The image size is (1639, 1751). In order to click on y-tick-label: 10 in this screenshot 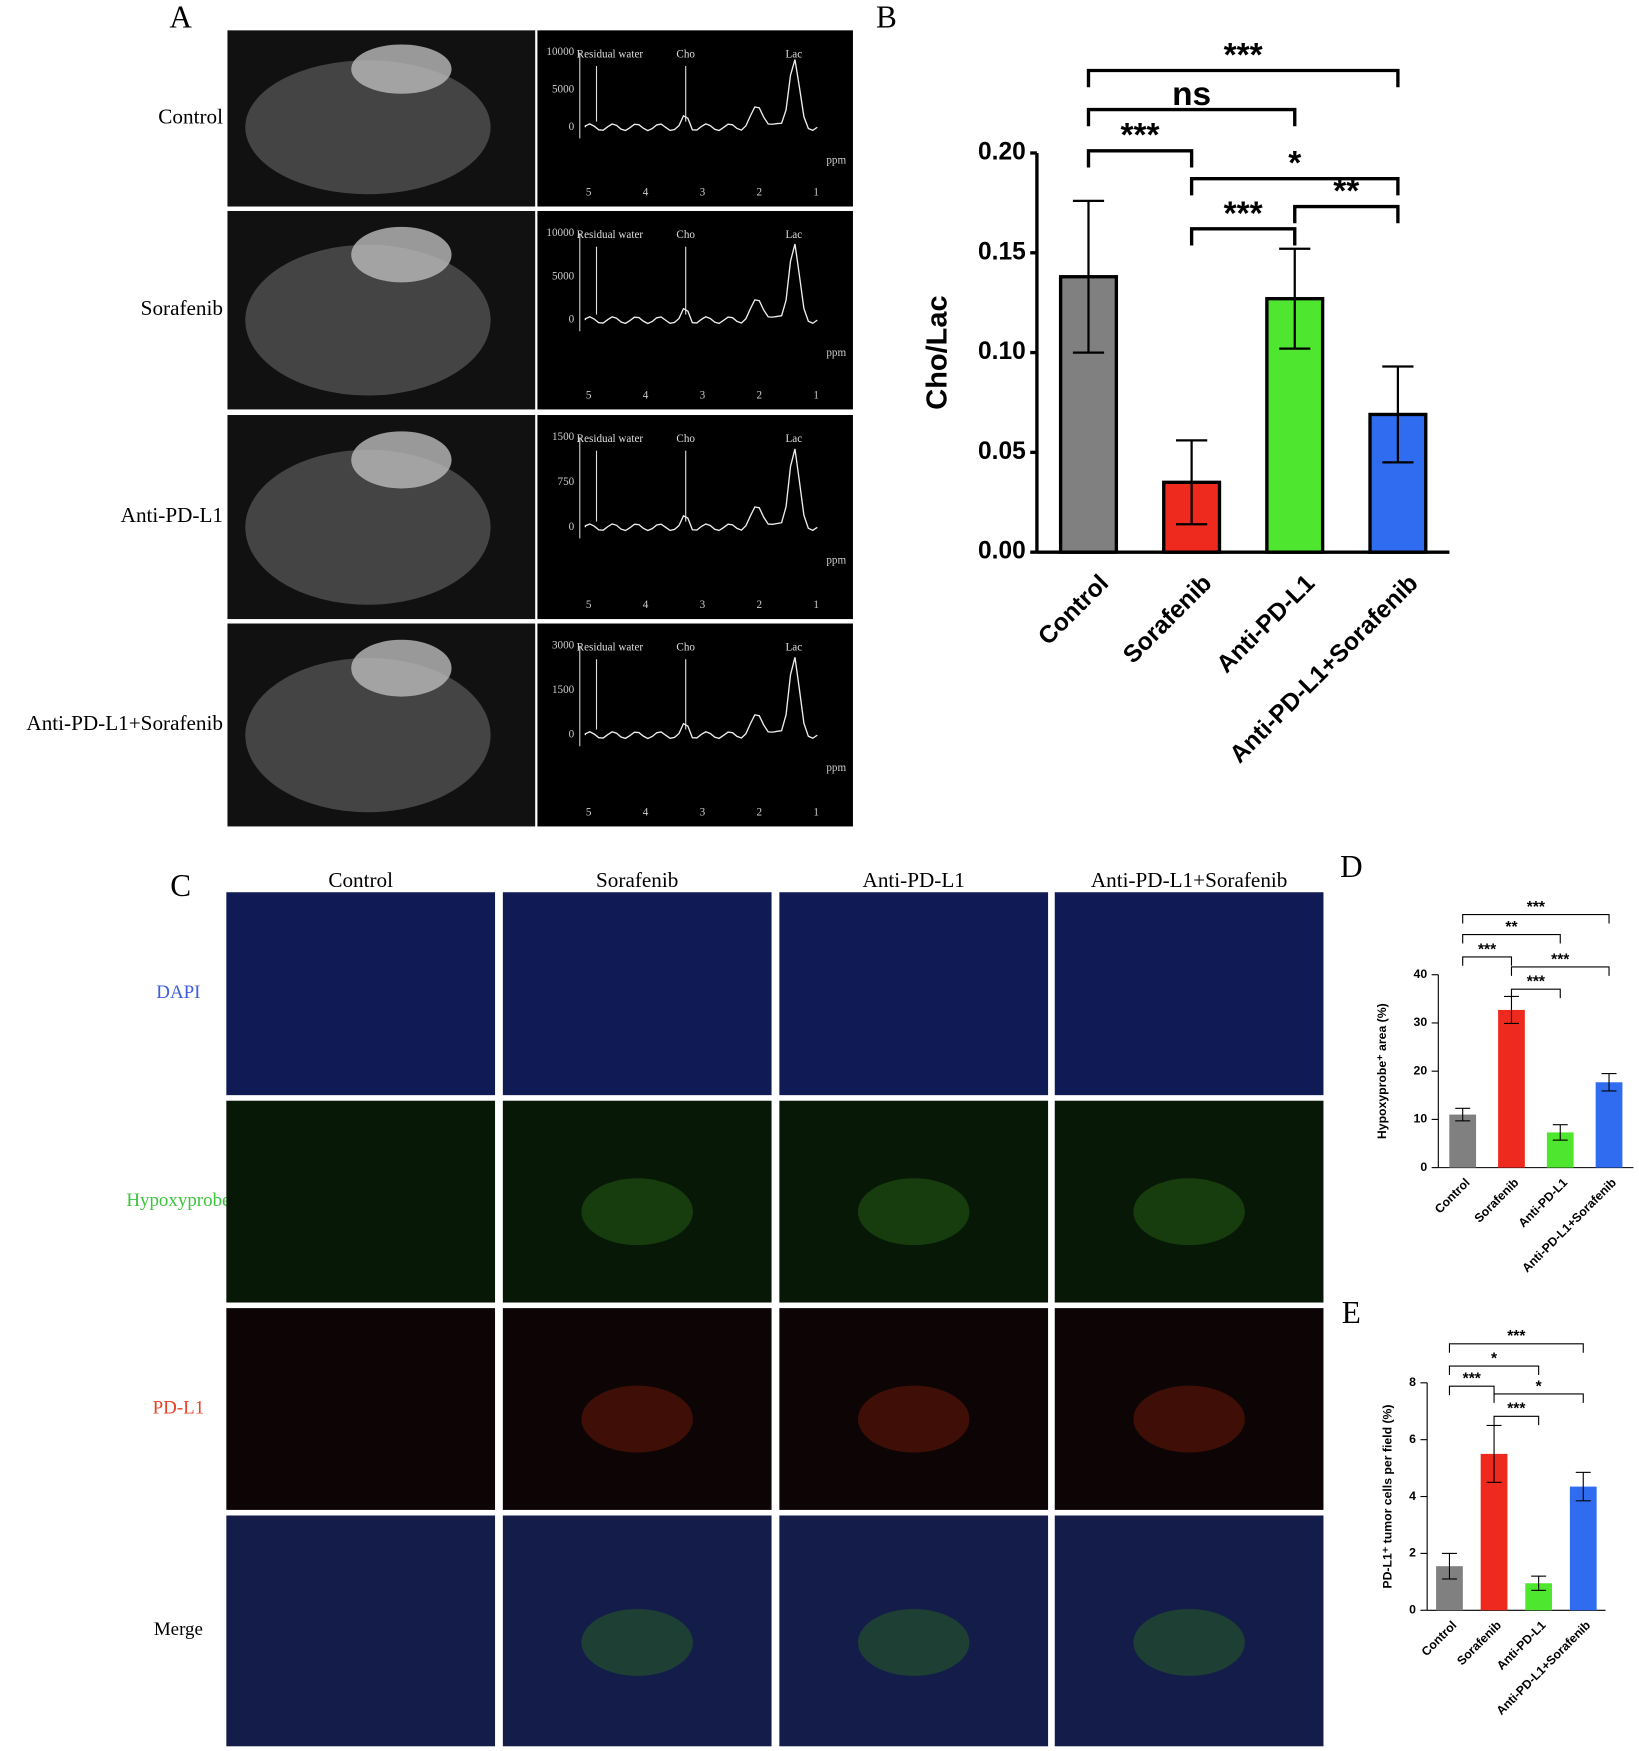, I will do `click(1421, 1119)`.